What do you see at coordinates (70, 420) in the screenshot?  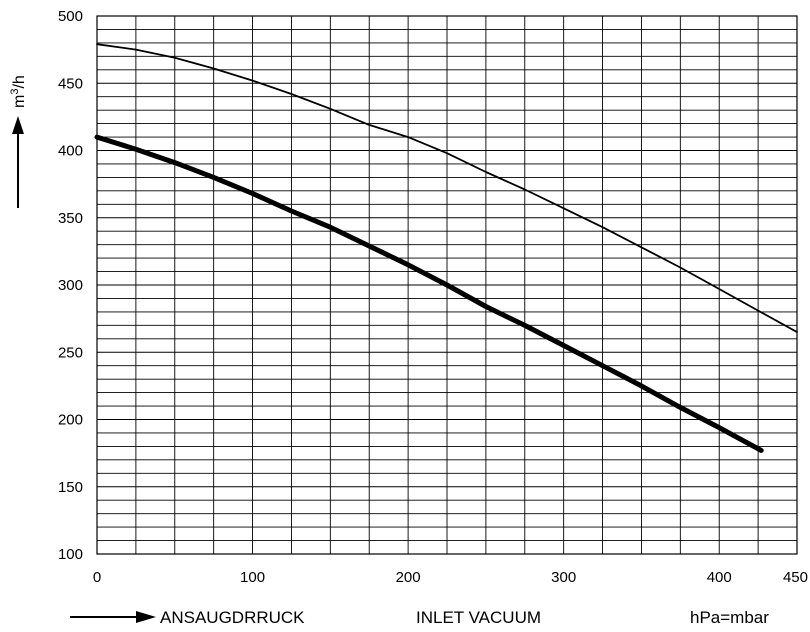 I see `y-tick-label: 200` at bounding box center [70, 420].